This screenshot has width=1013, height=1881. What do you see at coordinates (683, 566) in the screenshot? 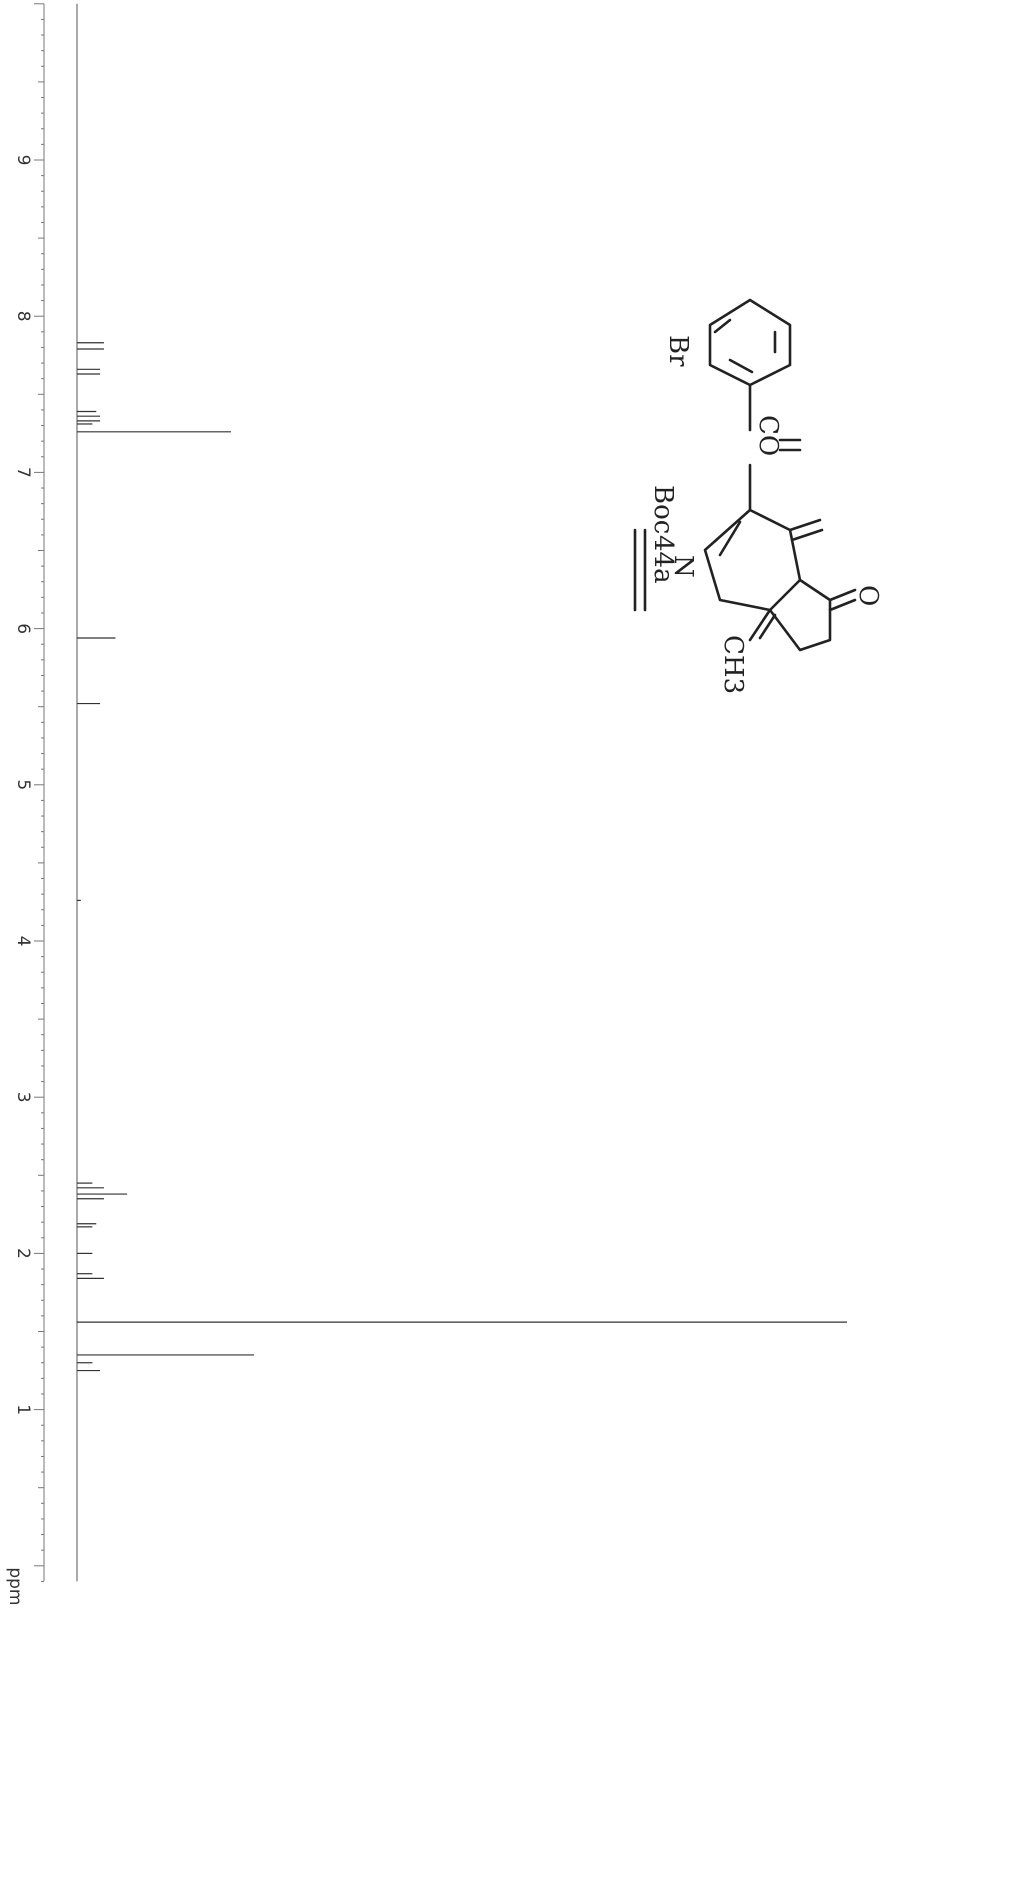
I see `annotation-n: N` at bounding box center [683, 566].